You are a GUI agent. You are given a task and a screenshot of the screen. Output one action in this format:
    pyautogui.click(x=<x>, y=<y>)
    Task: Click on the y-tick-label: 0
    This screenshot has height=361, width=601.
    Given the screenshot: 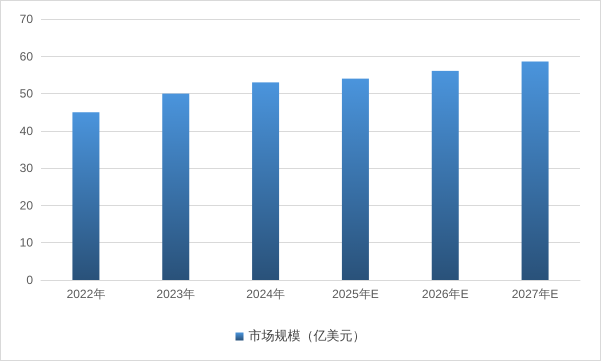 What is the action you would take?
    pyautogui.click(x=30, y=280)
    